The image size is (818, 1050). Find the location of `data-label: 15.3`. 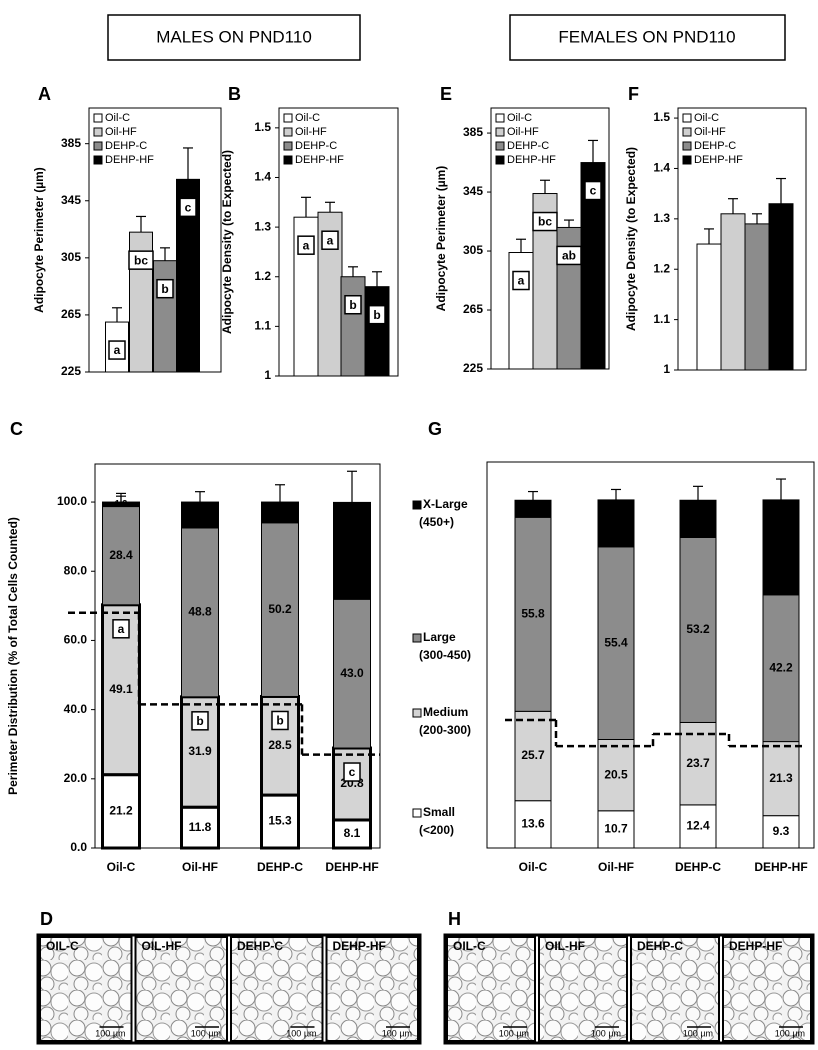

data-label: 15.3 is located at coordinates (280, 821).